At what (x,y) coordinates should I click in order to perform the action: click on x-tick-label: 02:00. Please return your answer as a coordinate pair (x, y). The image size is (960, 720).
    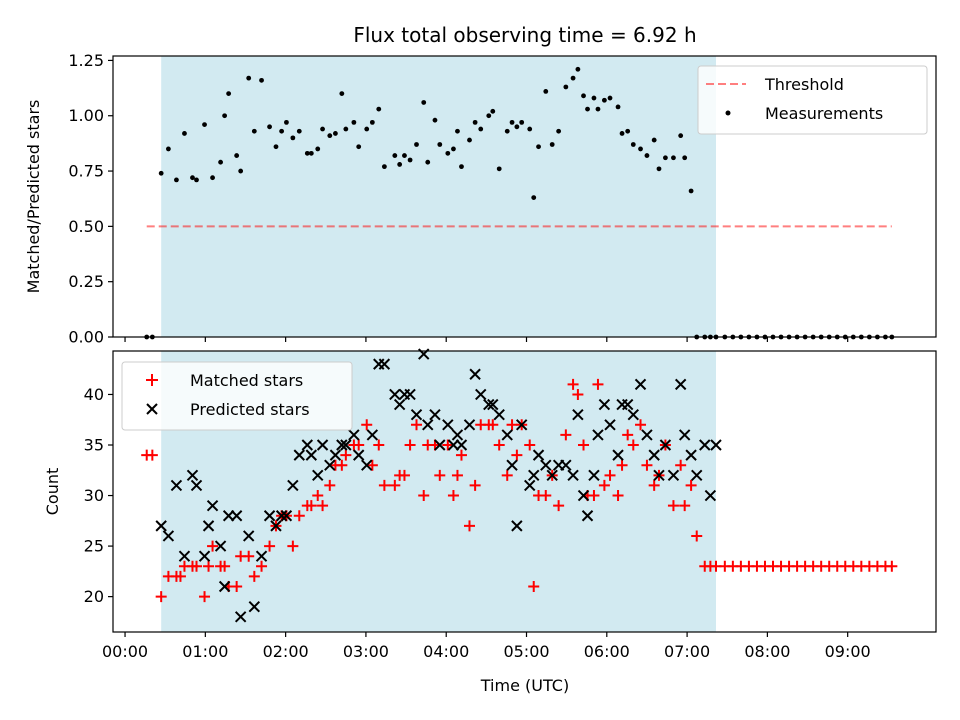
    Looking at the image, I should click on (286, 651).